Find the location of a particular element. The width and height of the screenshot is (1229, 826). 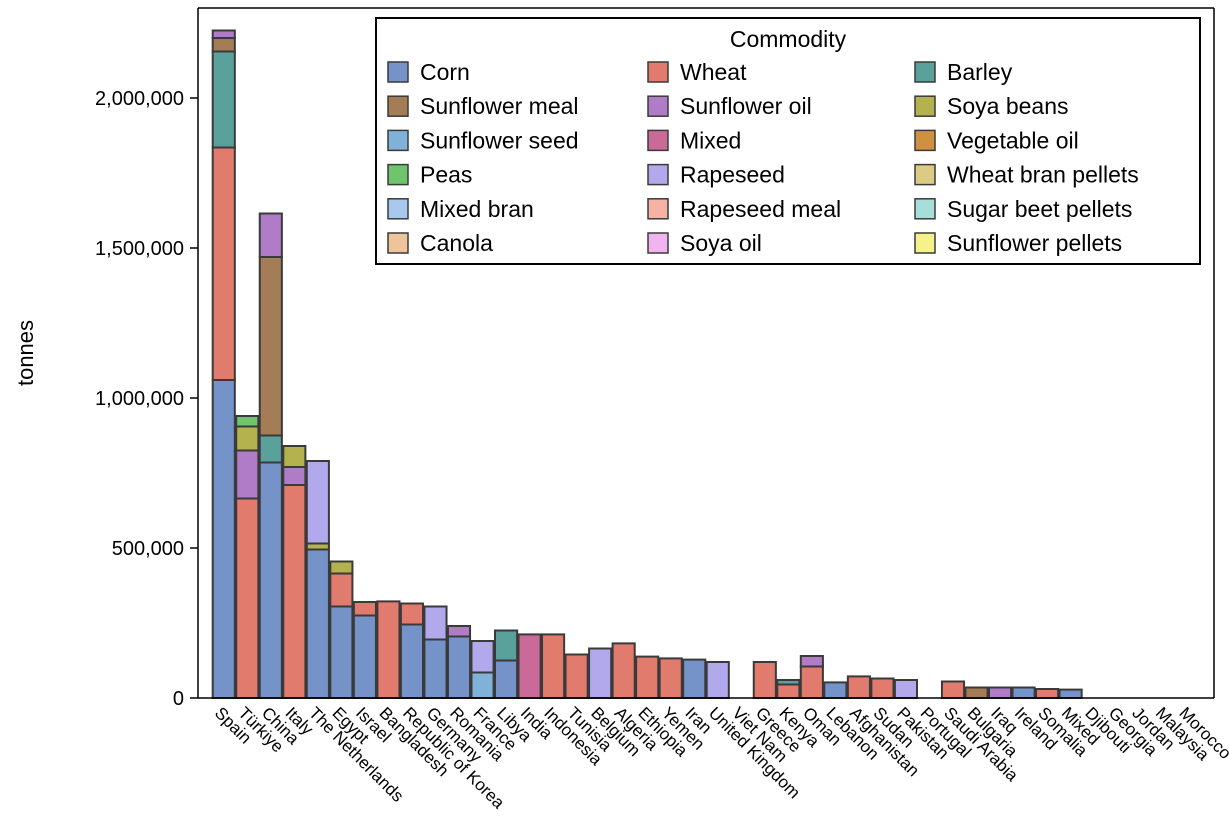

legend-entry-label: Sunflower oil is located at coordinates (746, 106).